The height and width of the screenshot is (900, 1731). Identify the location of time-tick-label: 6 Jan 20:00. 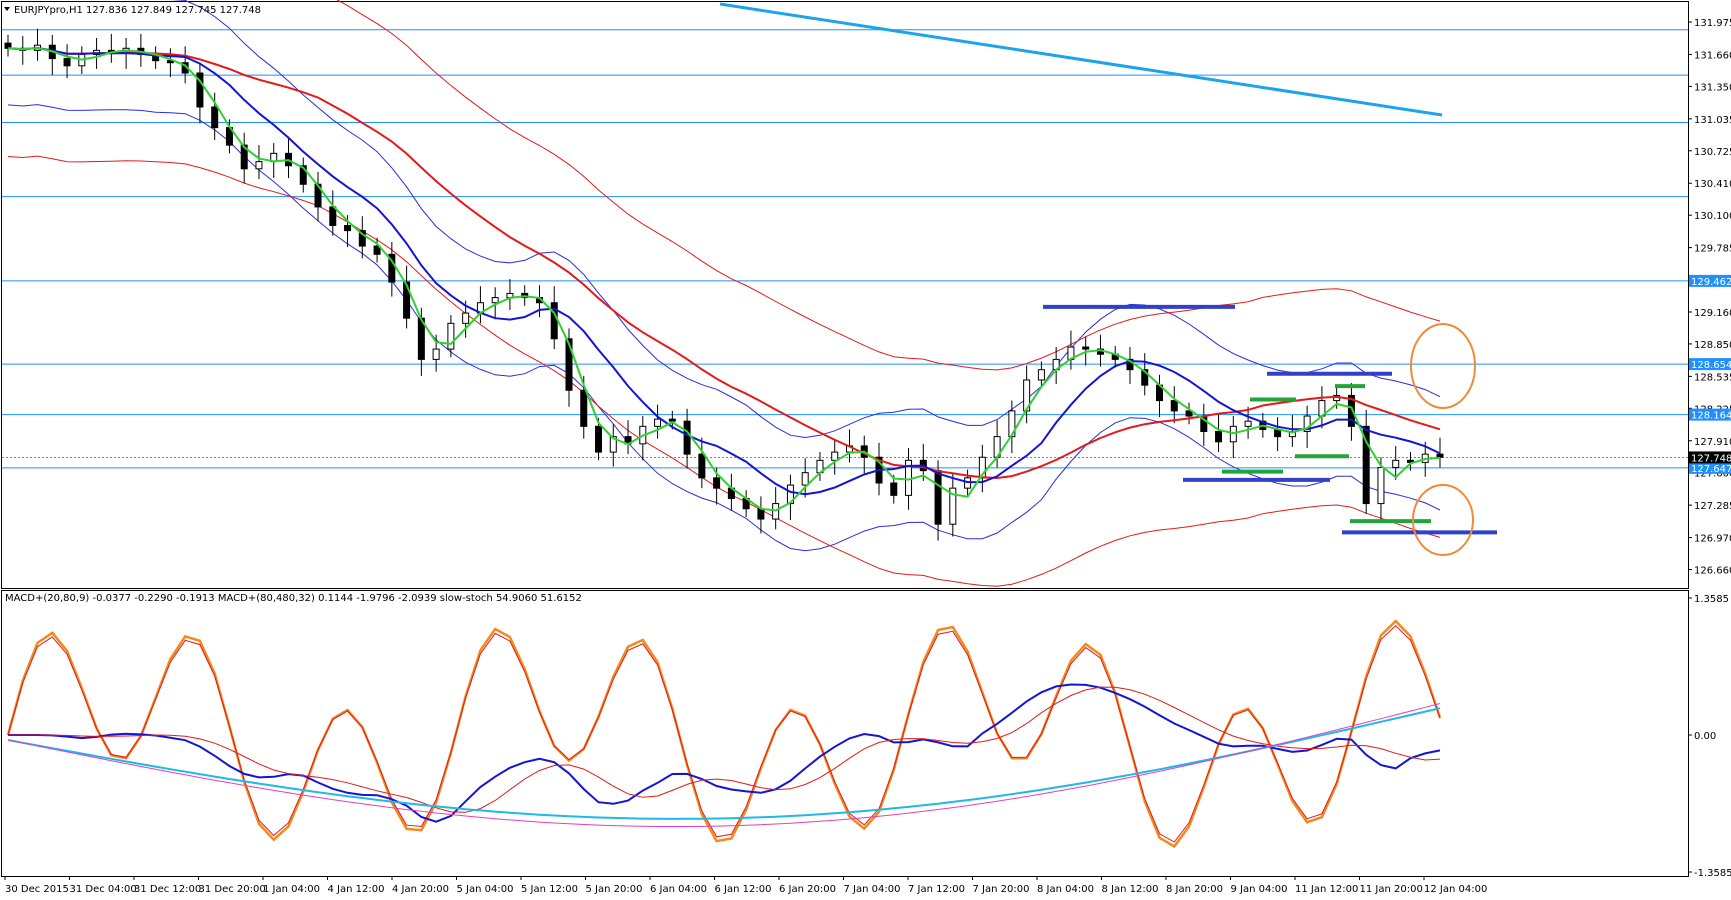
(807, 889).